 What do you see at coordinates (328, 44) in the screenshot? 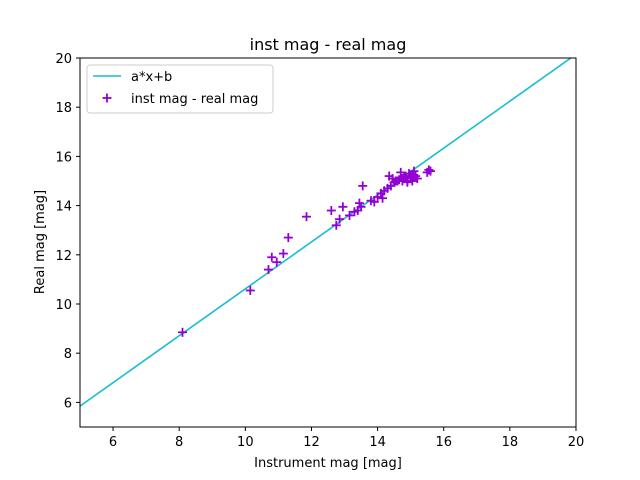
I see `chart-title: inst mag - real mag` at bounding box center [328, 44].